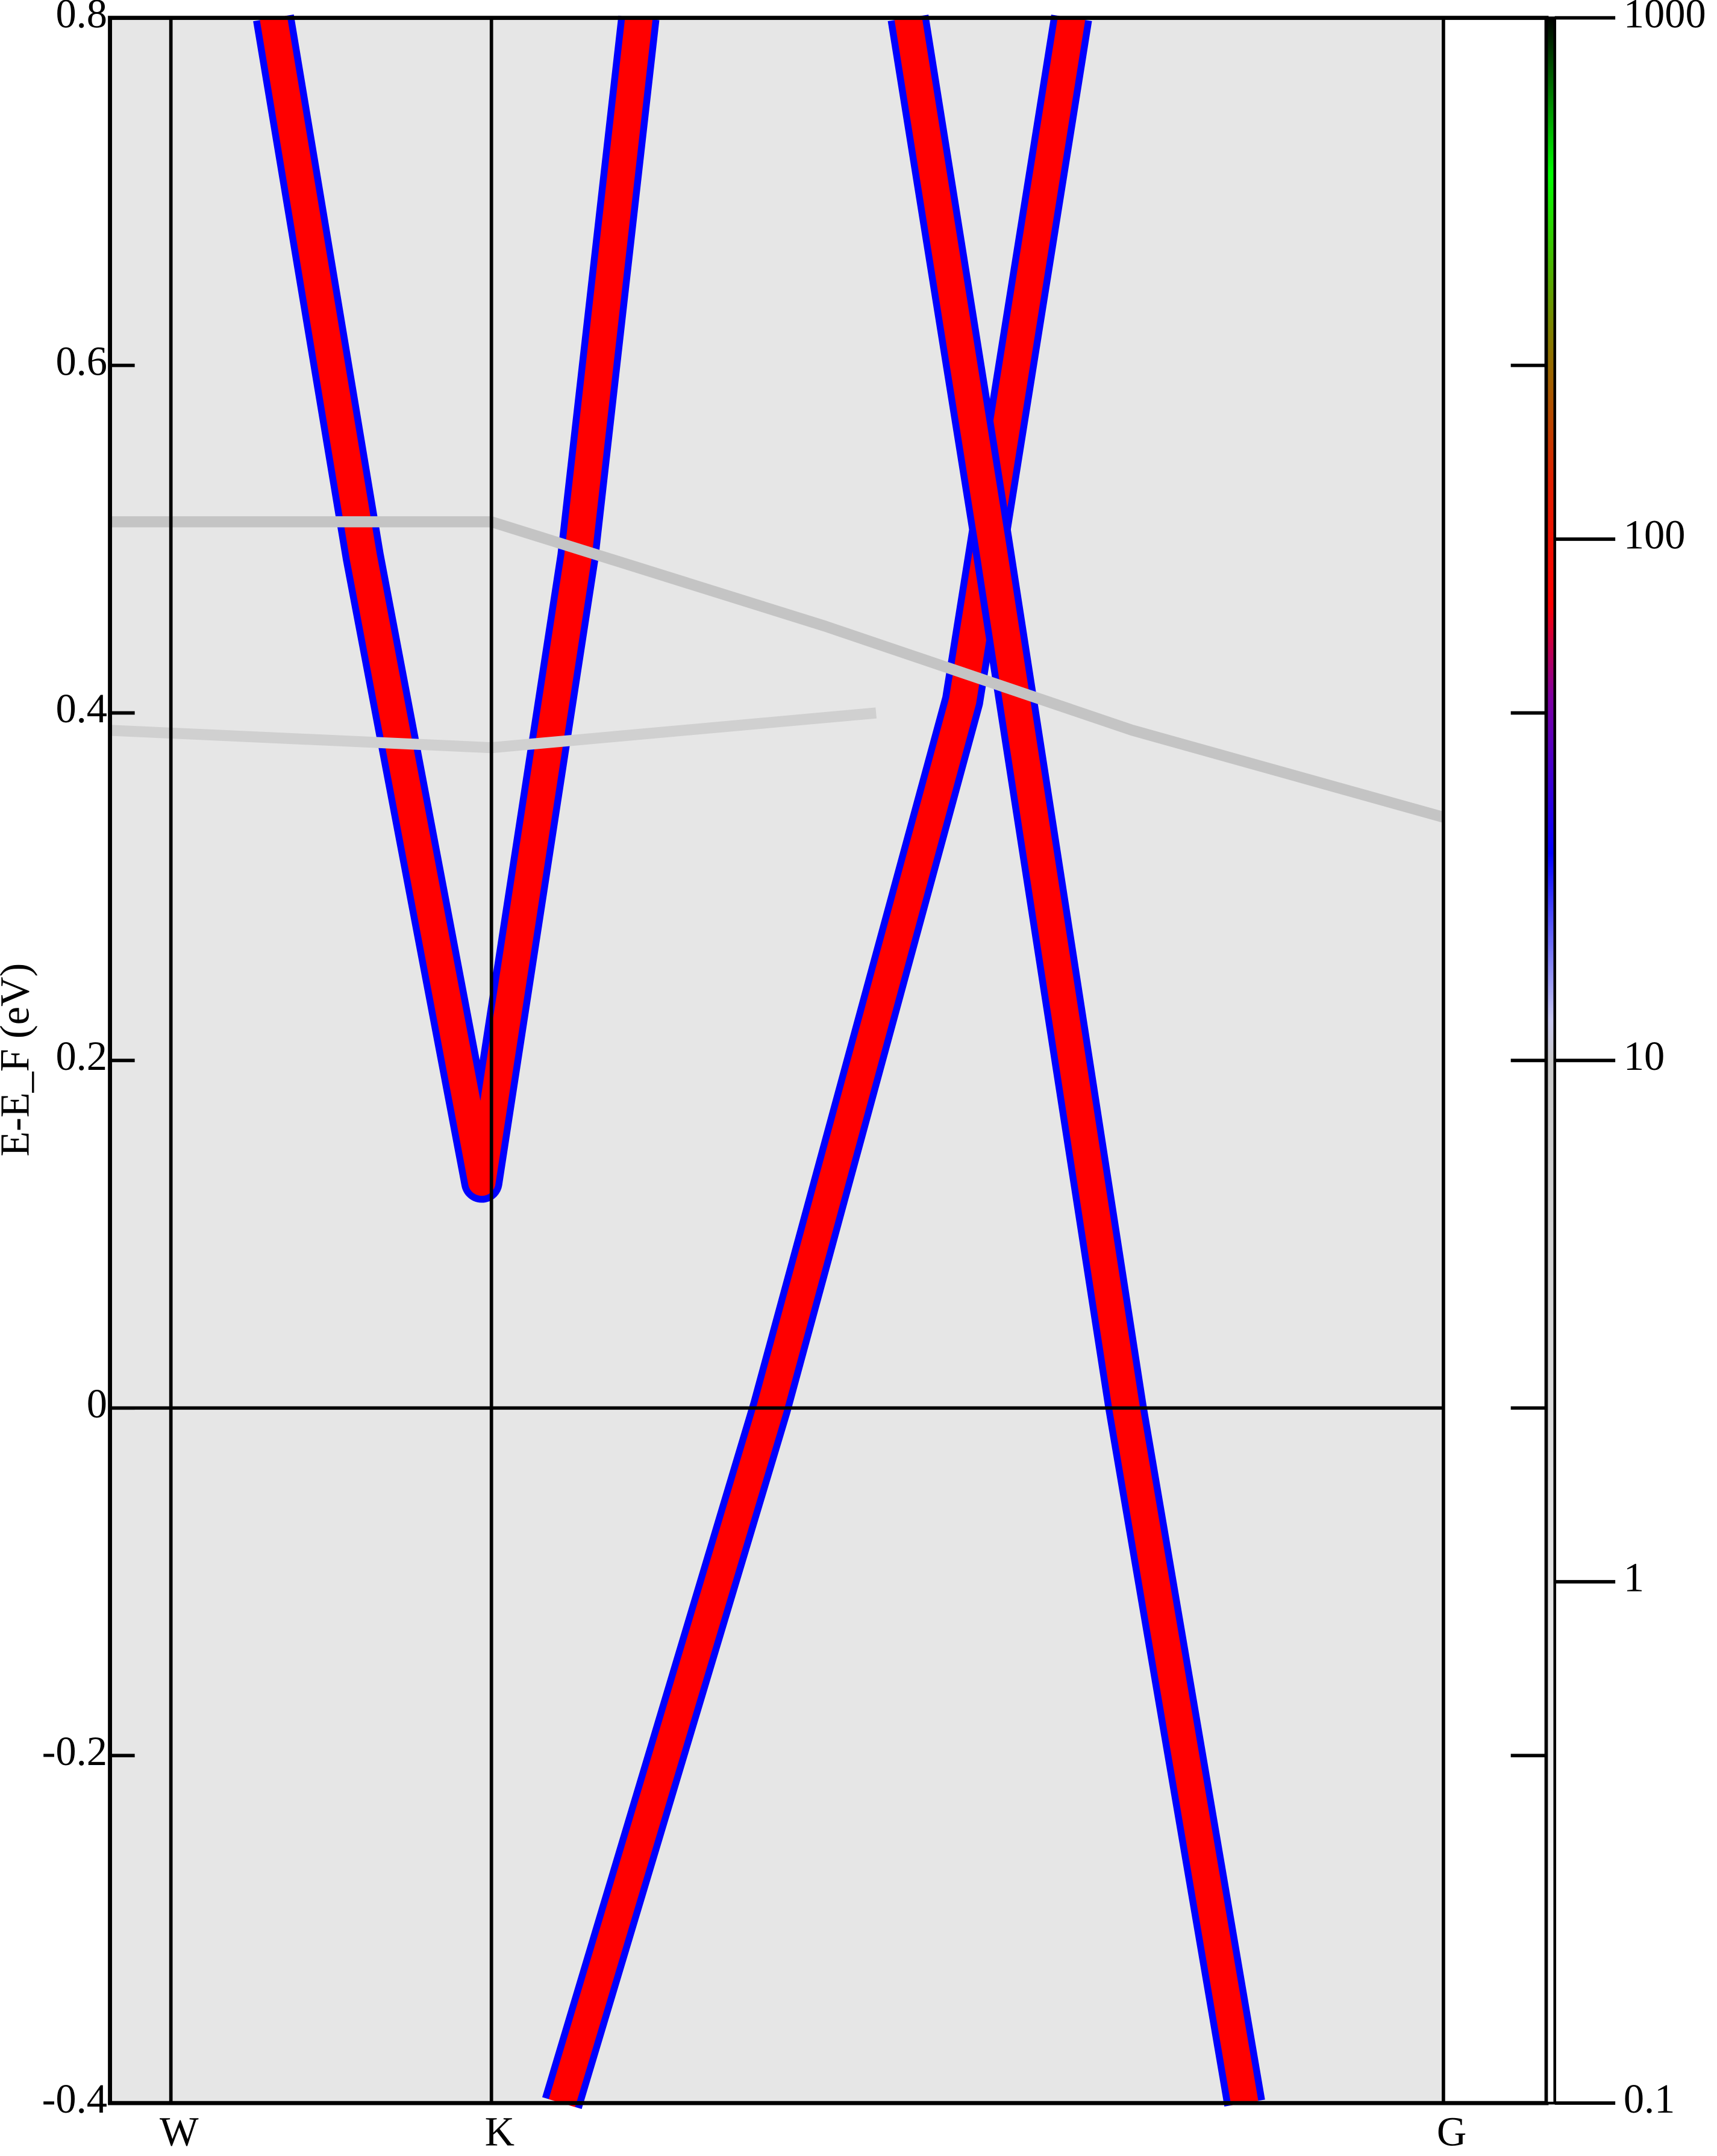 Image resolution: width=1717 pixels, height=2156 pixels. Describe the element at coordinates (1649, 2099) in the screenshot. I see `colorbar-tick-label: 0.1` at that location.